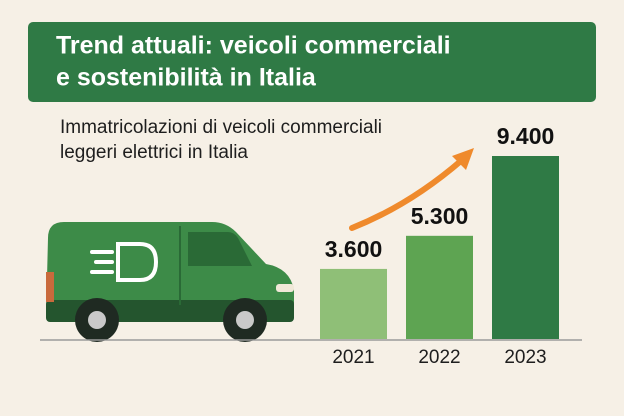 The width and height of the screenshot is (624, 416). What do you see at coordinates (354, 249) in the screenshot?
I see `value-label: 3.600` at bounding box center [354, 249].